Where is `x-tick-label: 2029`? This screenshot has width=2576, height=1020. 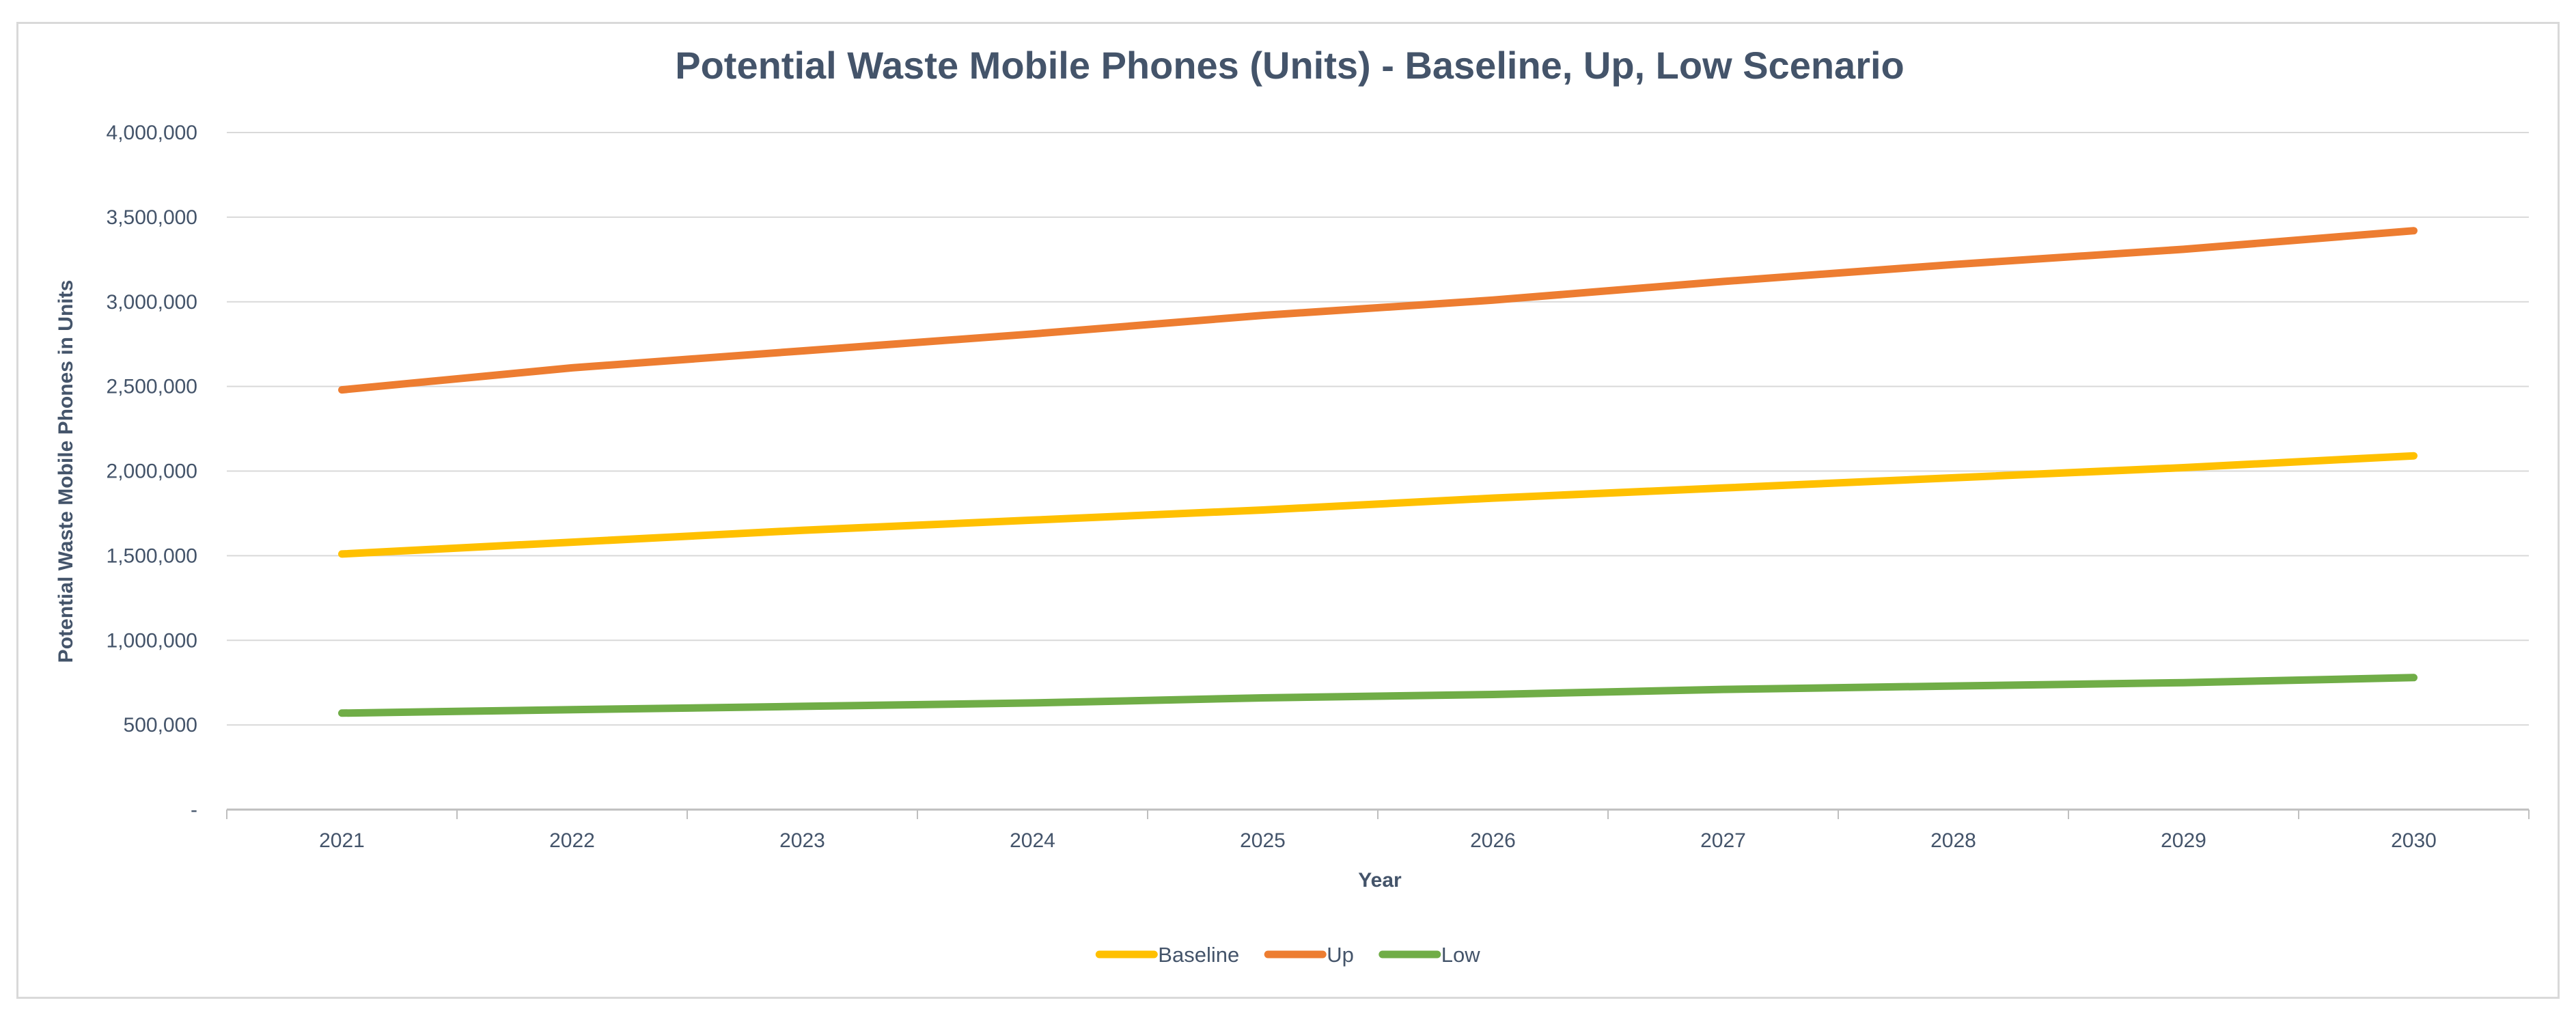
x-tick-label: 2029 is located at coordinates (2184, 840).